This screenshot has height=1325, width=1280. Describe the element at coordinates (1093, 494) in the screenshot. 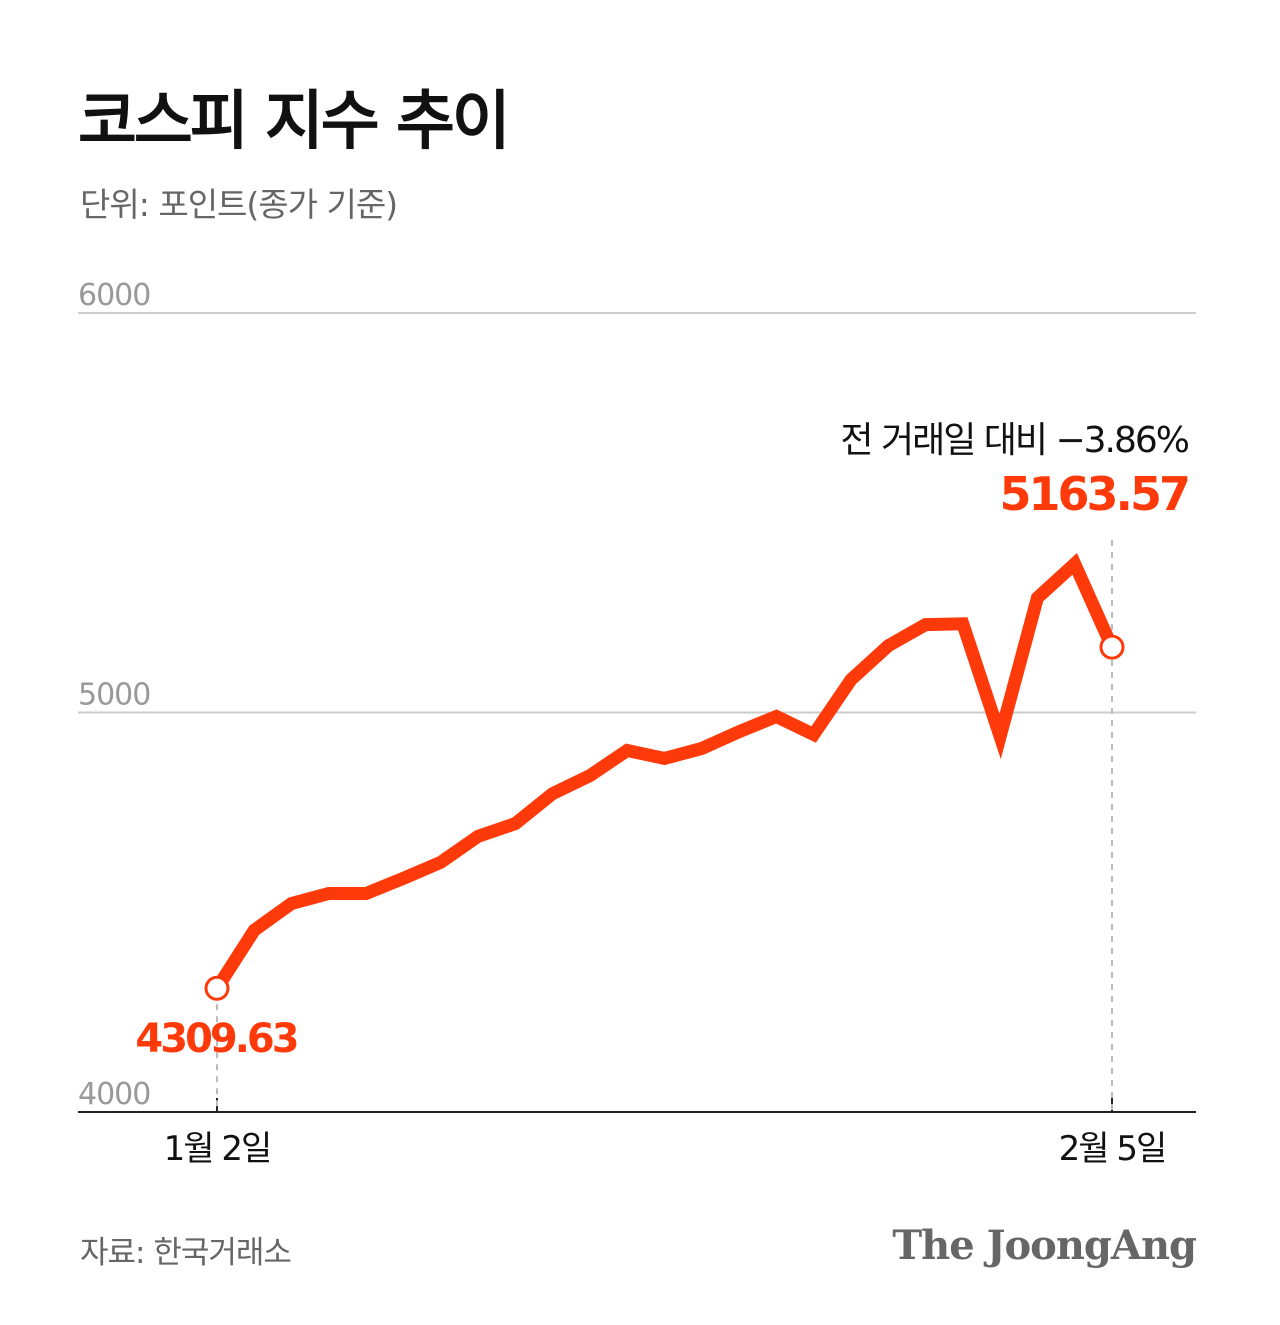

I see `end-value-label: 5163.57` at that location.